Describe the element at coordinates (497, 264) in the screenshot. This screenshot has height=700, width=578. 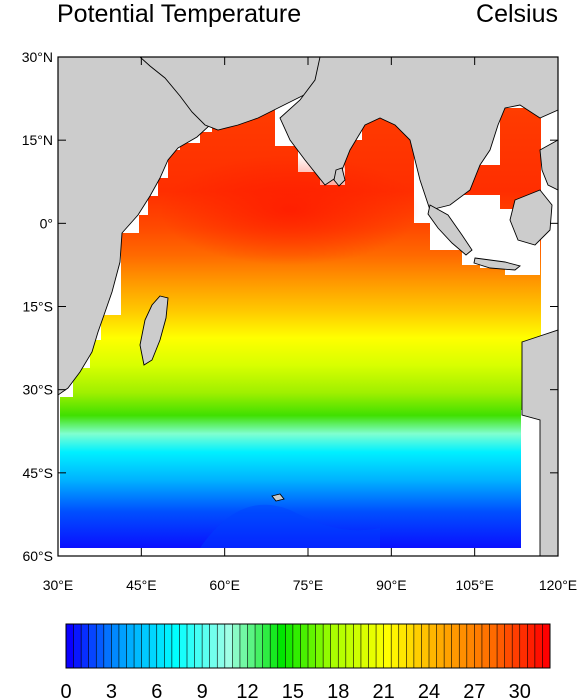
I see `java` at that location.